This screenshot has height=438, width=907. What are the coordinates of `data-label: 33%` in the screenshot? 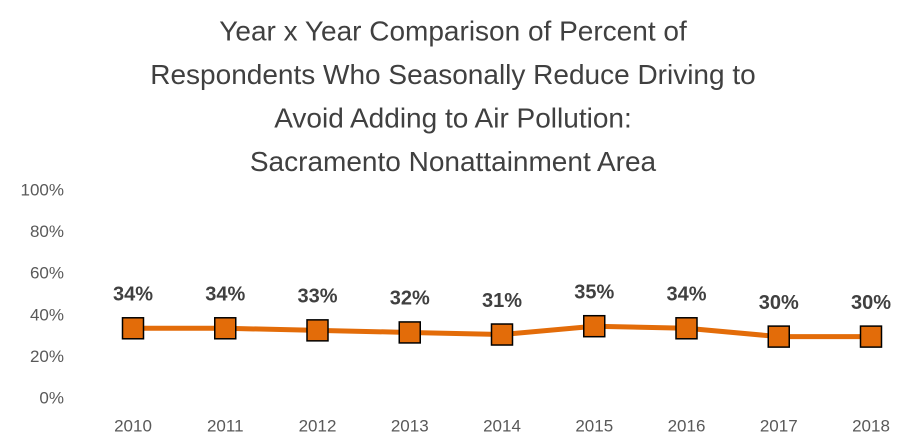 It's located at (317, 297).